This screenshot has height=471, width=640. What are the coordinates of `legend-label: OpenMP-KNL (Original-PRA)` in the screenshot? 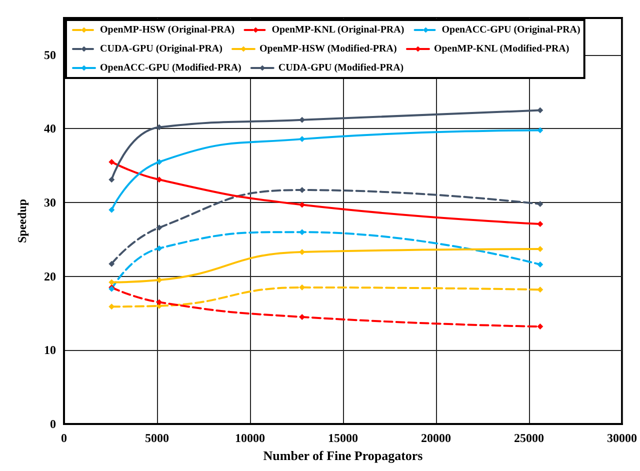 It's located at (338, 30).